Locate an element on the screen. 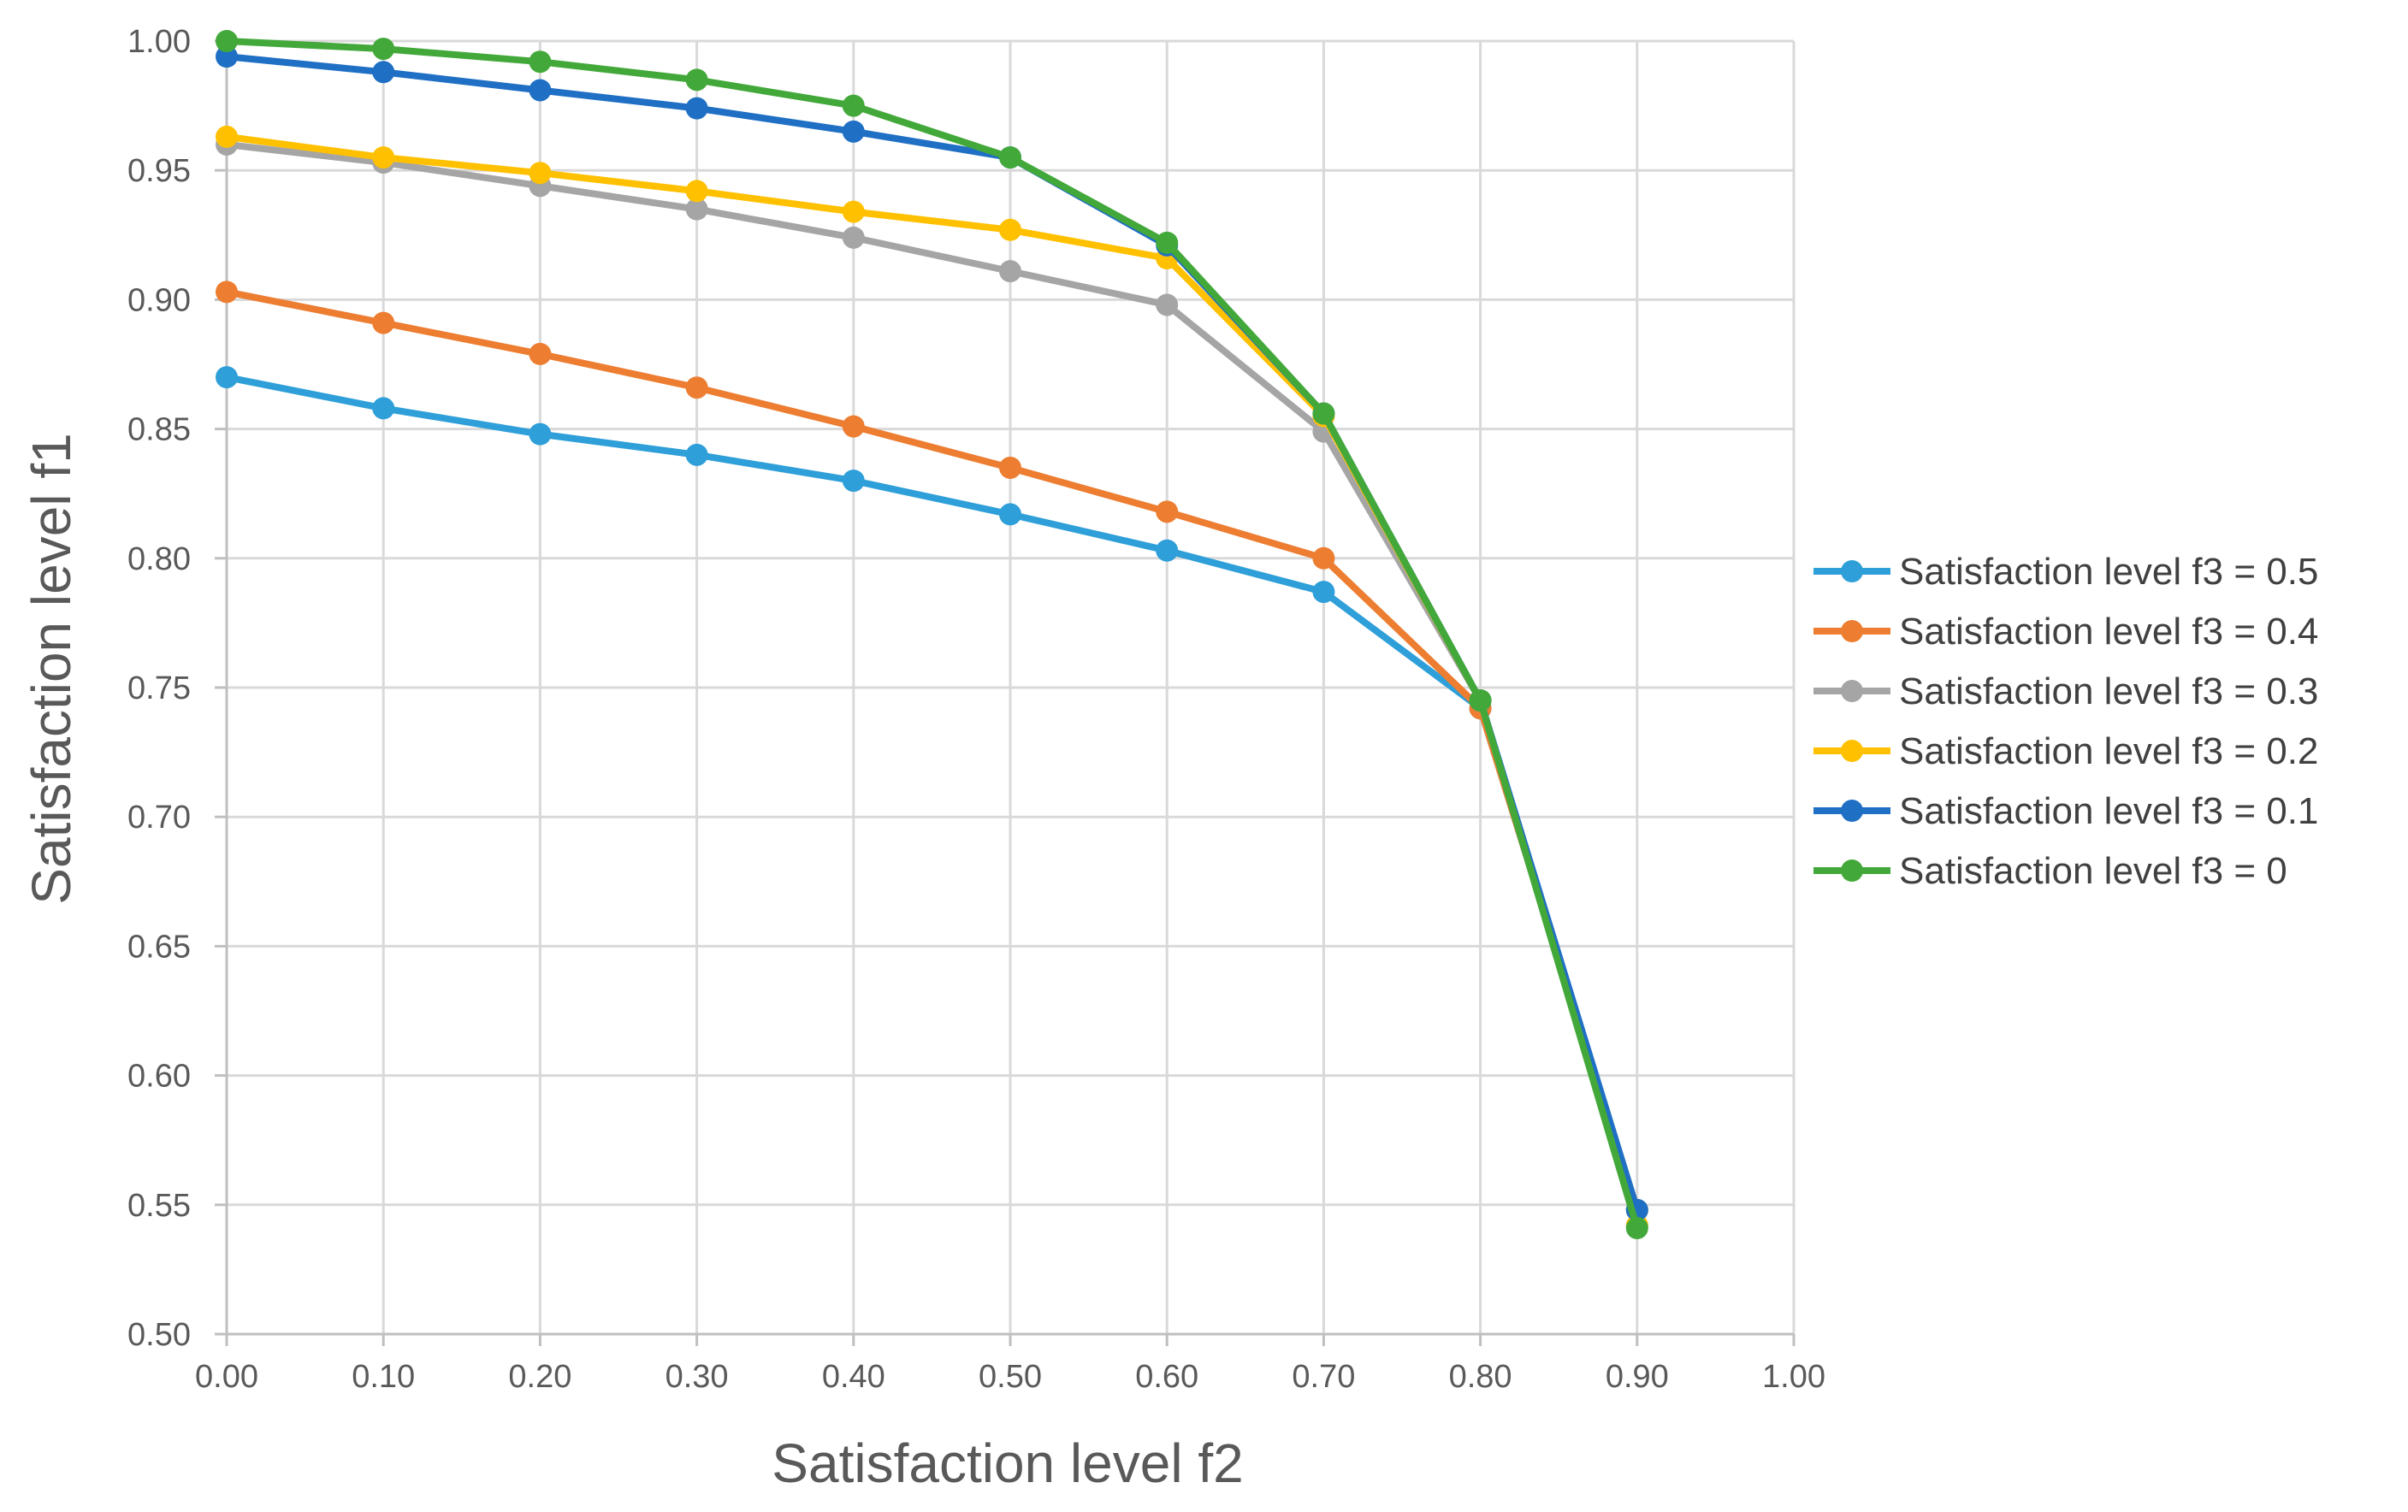 The image size is (2408, 1512). x-tick-label: 0.20 is located at coordinates (539, 1377).